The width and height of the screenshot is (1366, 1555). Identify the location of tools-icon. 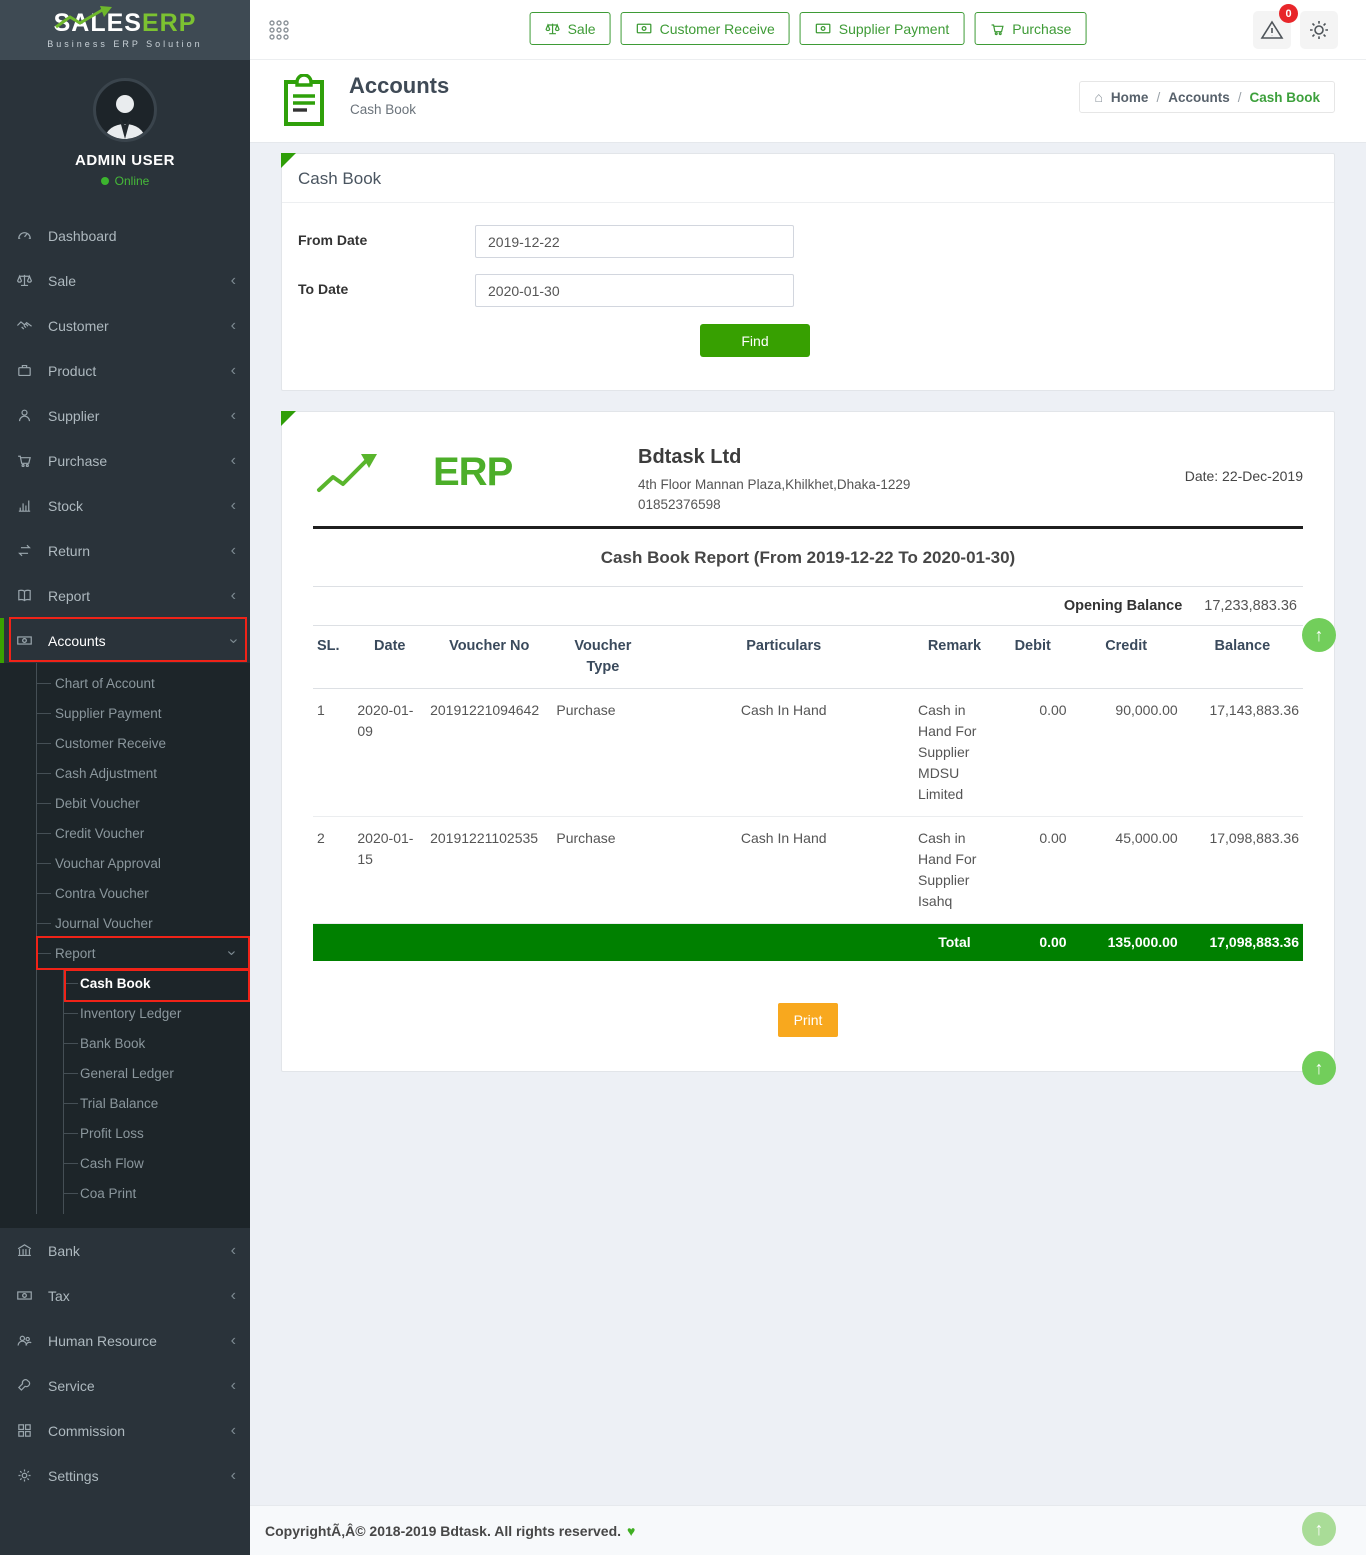
(29, 1385).